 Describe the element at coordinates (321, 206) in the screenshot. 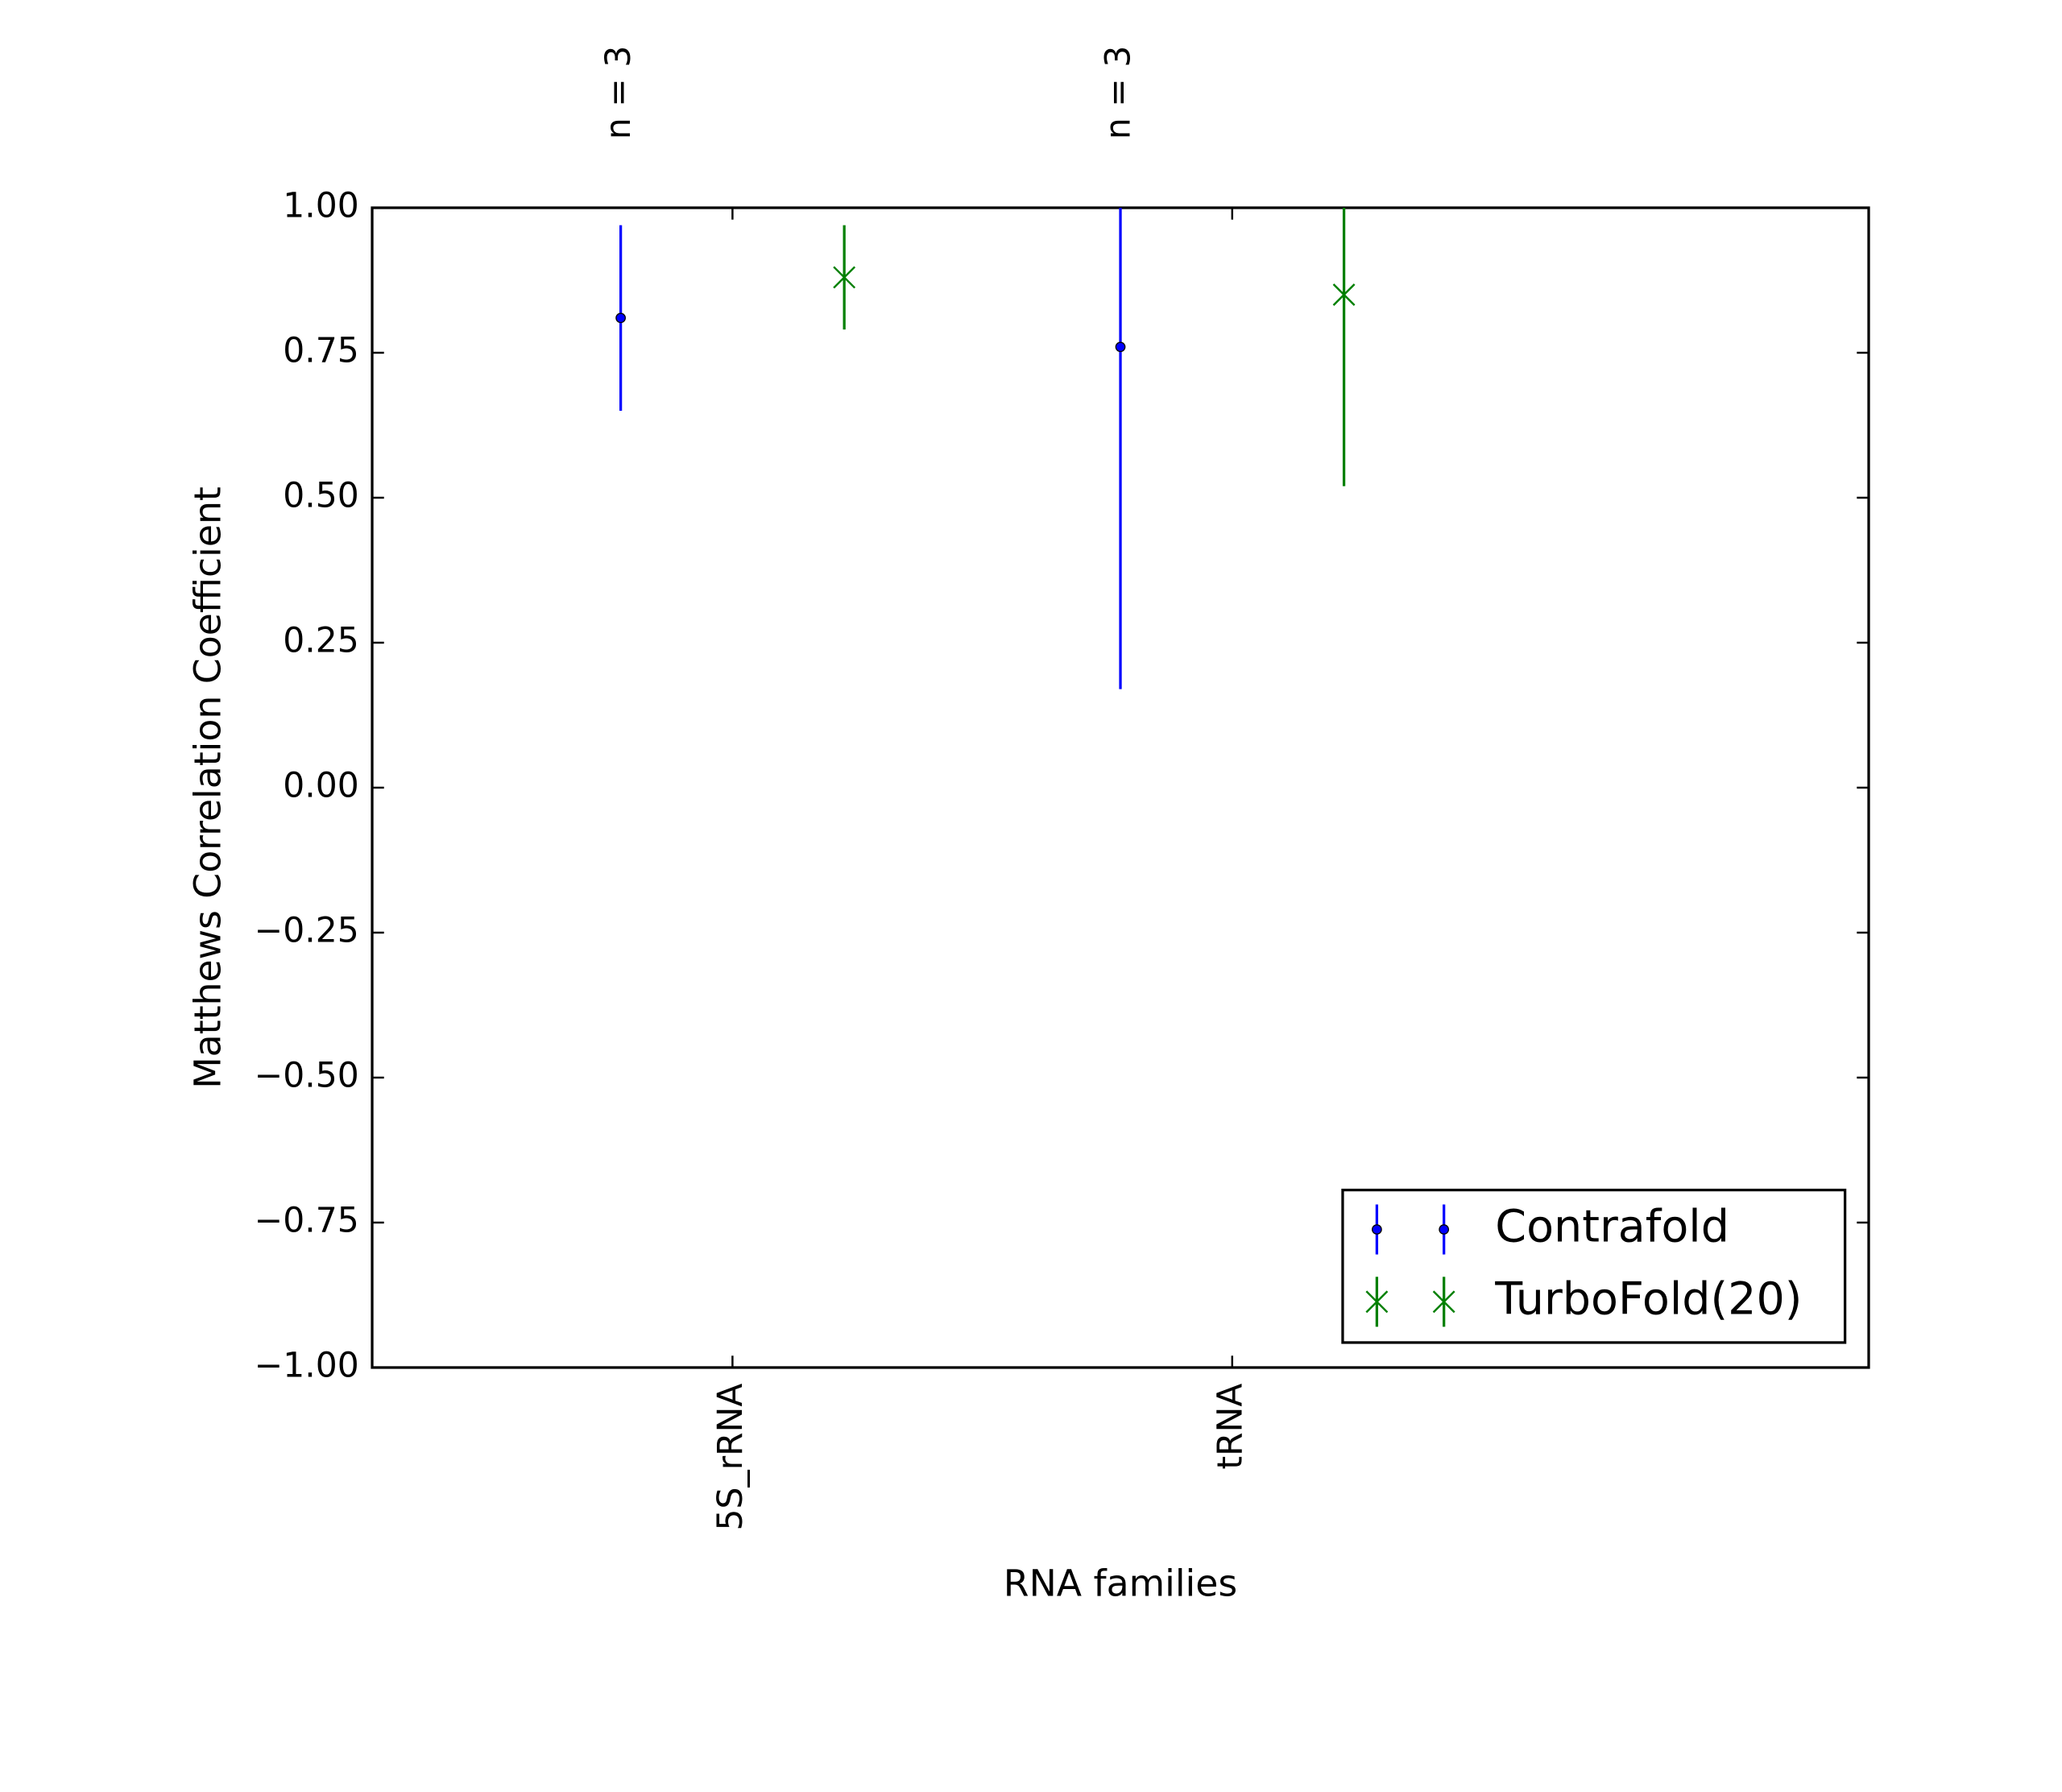

I see `y-tick-label: 1.00` at that location.